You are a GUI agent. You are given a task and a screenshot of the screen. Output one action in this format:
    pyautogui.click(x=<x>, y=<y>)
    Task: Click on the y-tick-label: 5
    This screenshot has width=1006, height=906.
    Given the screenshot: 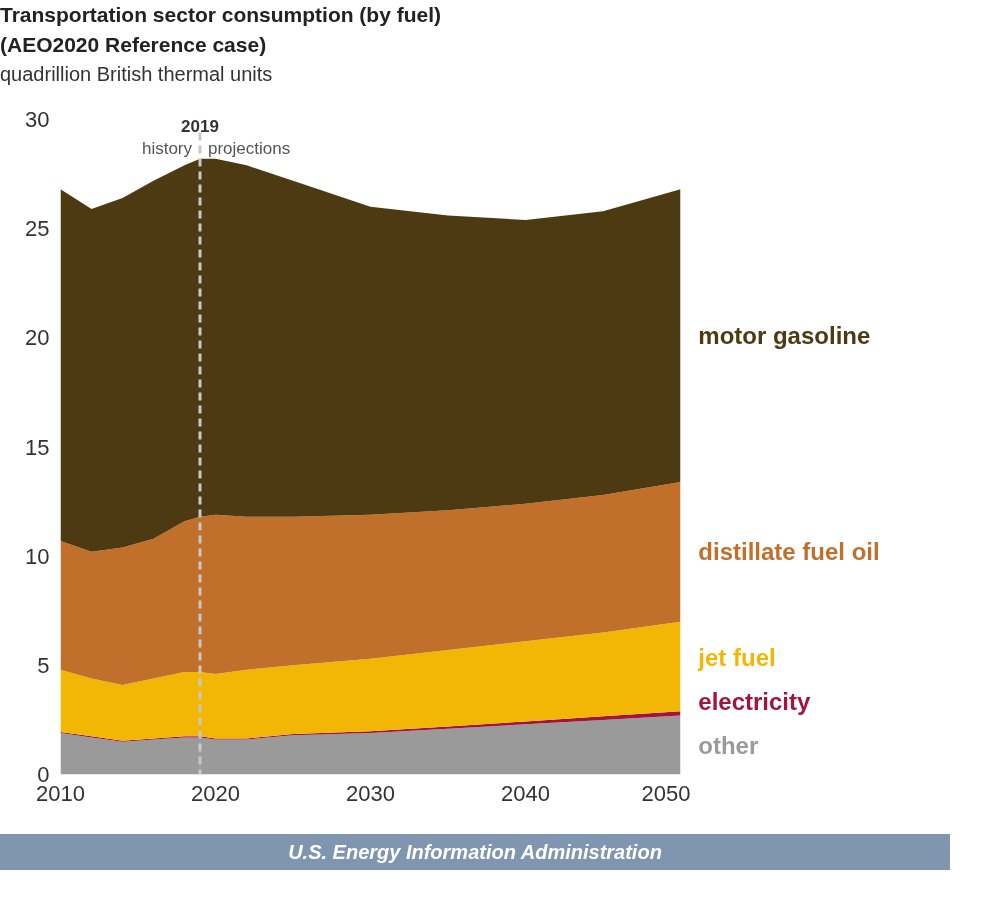 What is the action you would take?
    pyautogui.click(x=43, y=665)
    